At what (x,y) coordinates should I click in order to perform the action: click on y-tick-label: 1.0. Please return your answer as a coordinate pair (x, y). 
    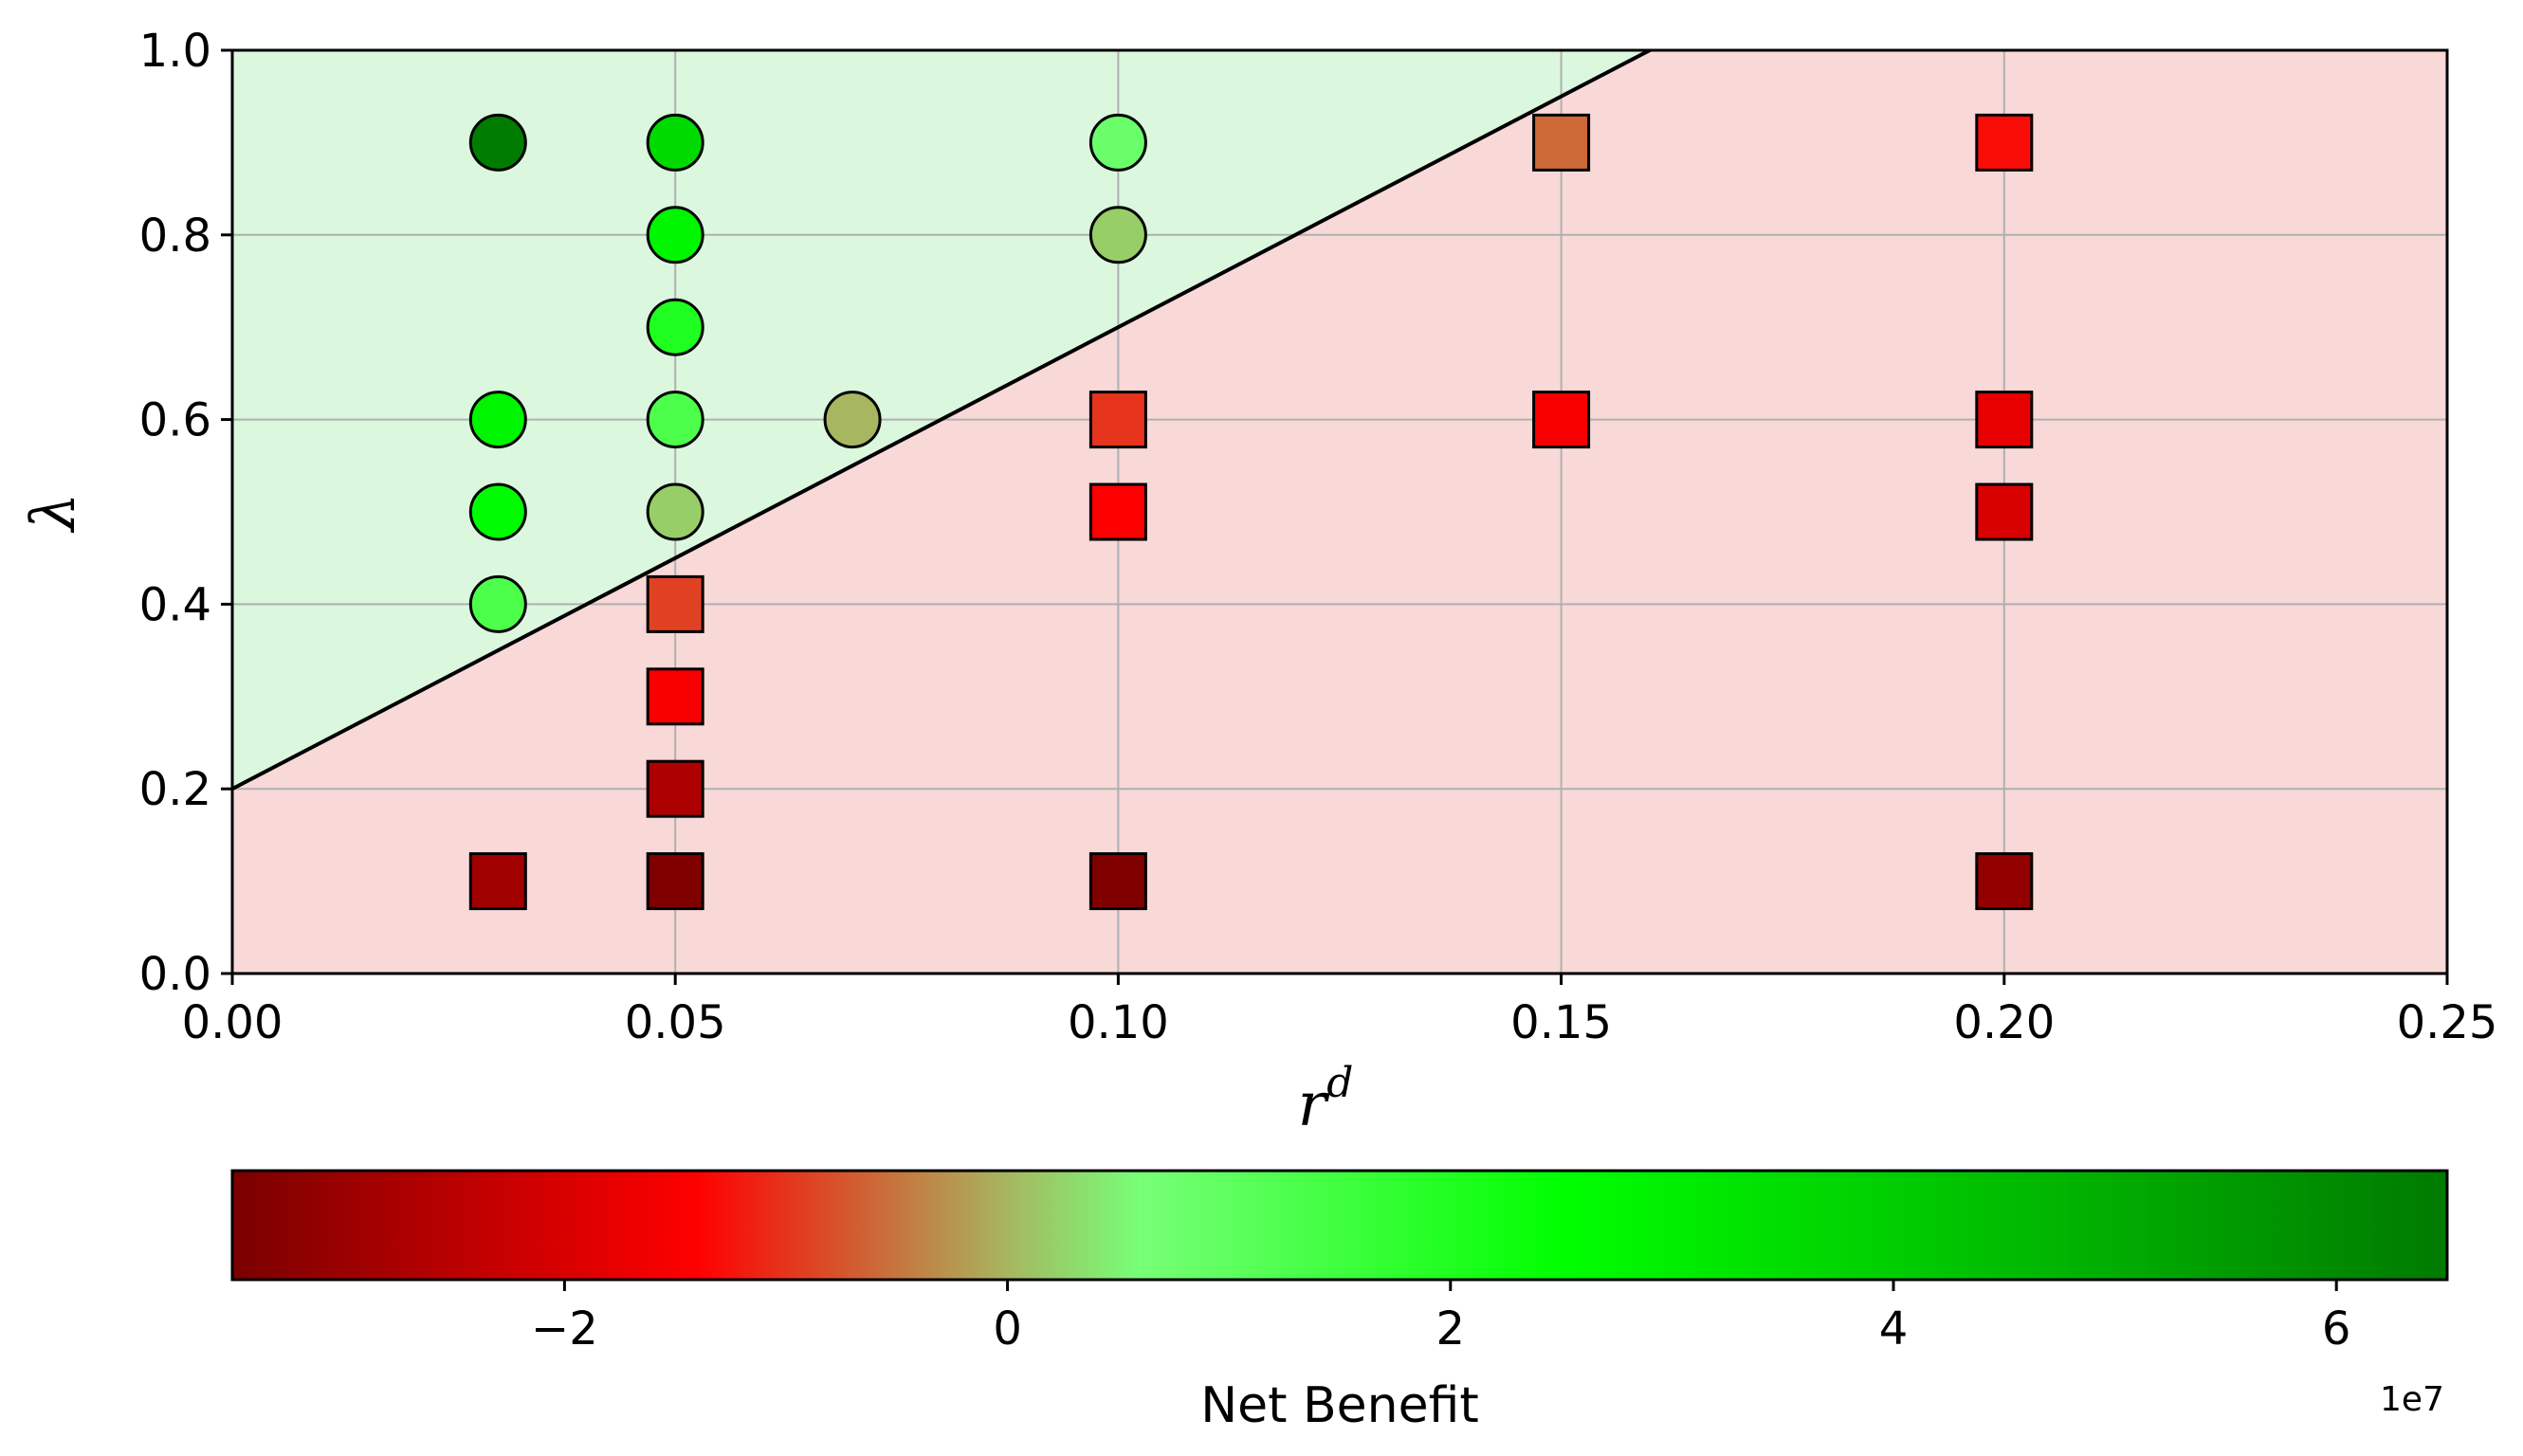
    Looking at the image, I should click on (175, 51).